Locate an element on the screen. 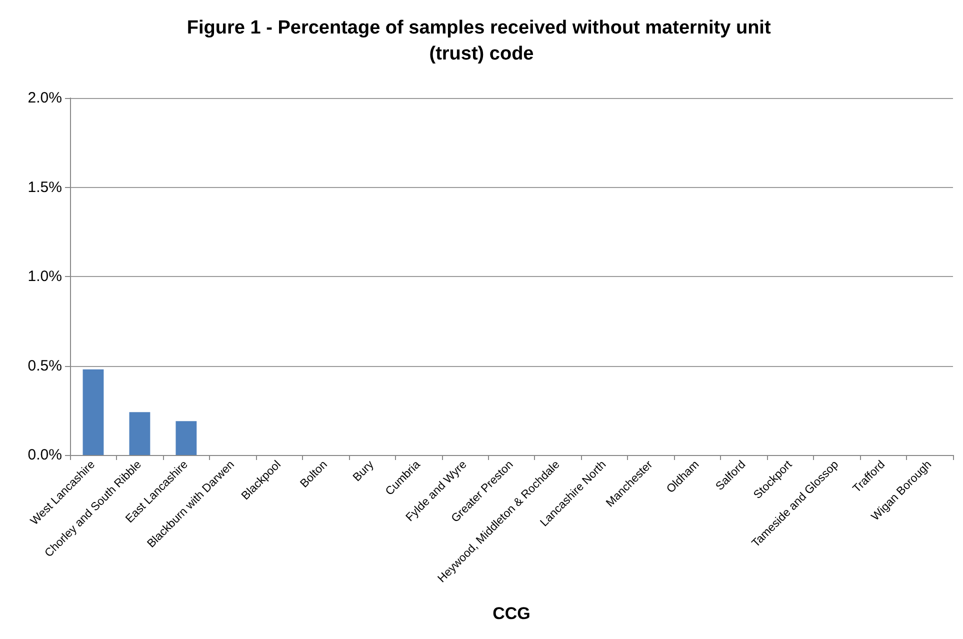 This screenshot has width=963, height=639. chart-title: Figure 1 - Percentage of samples received without maternity unit (trust) code is located at coordinates (481, 41).